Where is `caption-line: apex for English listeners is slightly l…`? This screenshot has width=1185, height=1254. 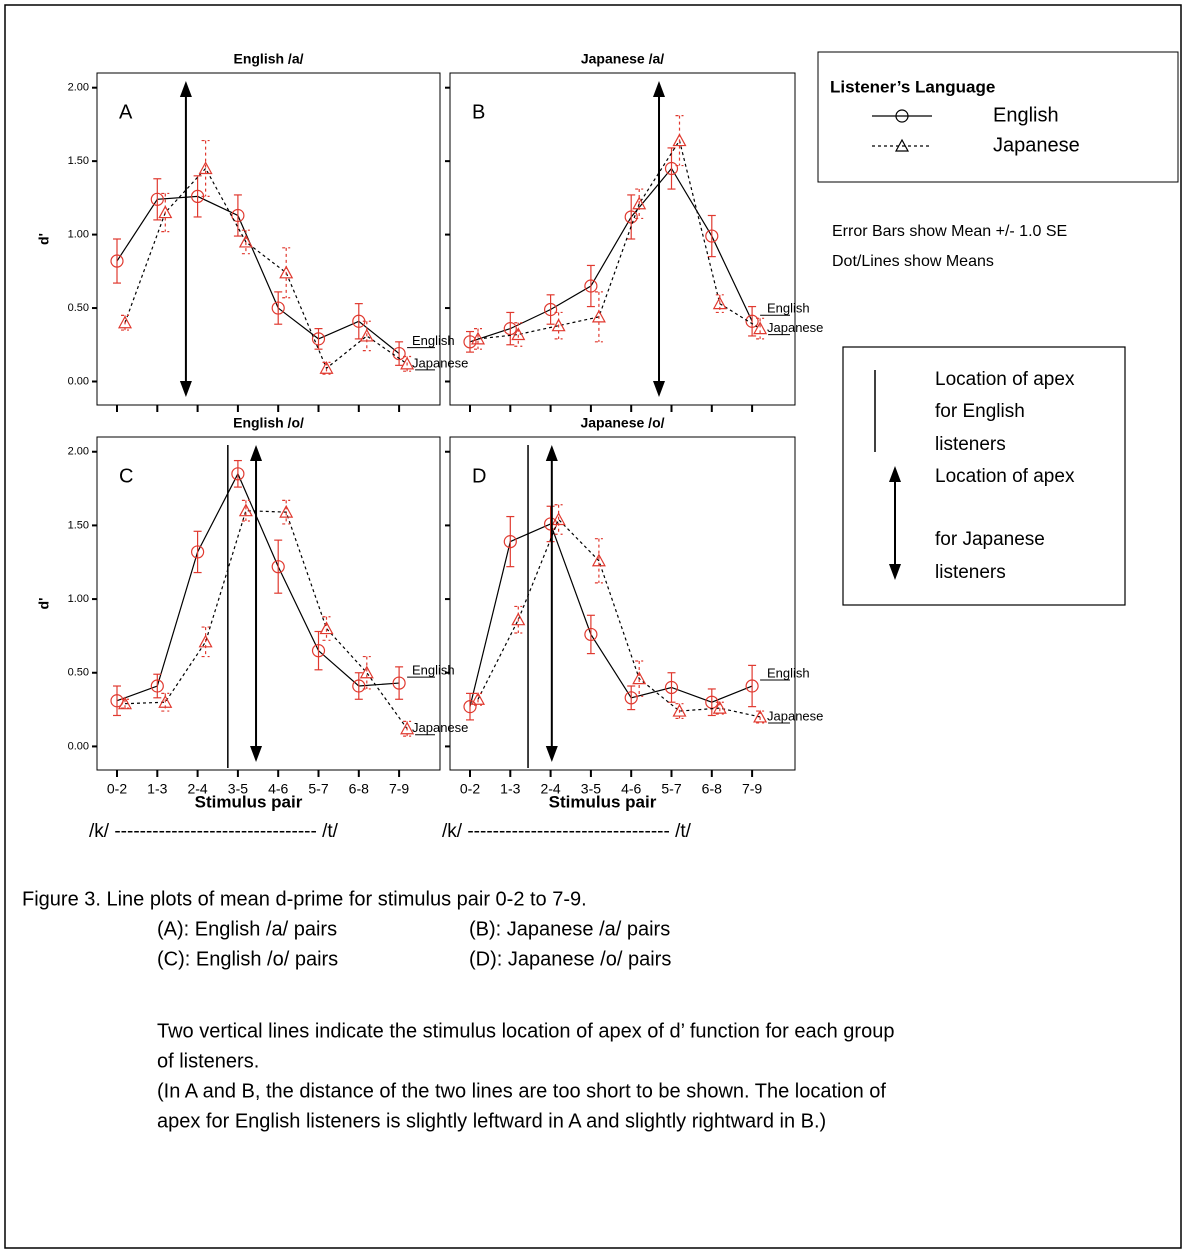
caption-line: apex for English listeners is slightly l… is located at coordinates (491, 1121).